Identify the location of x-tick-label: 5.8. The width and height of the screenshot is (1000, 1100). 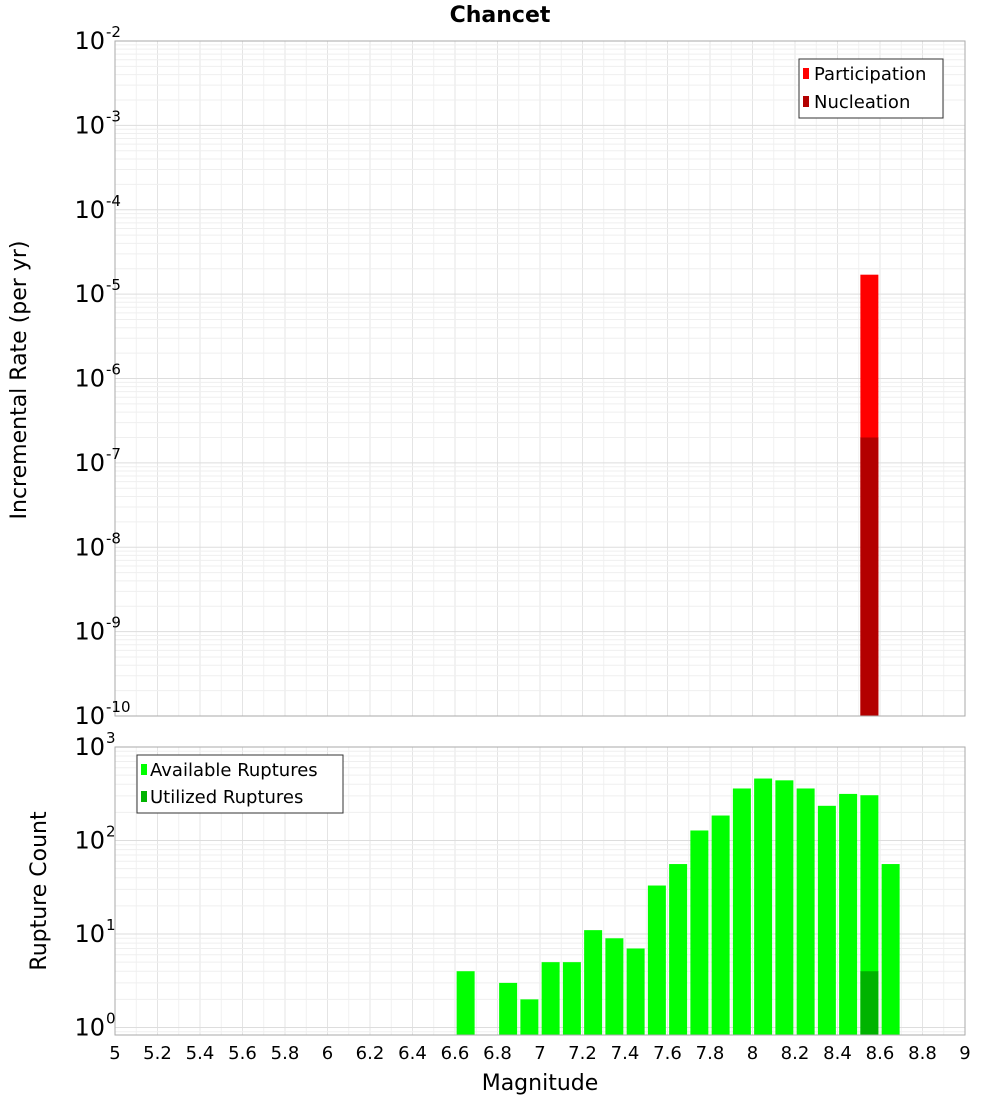
(285, 1053).